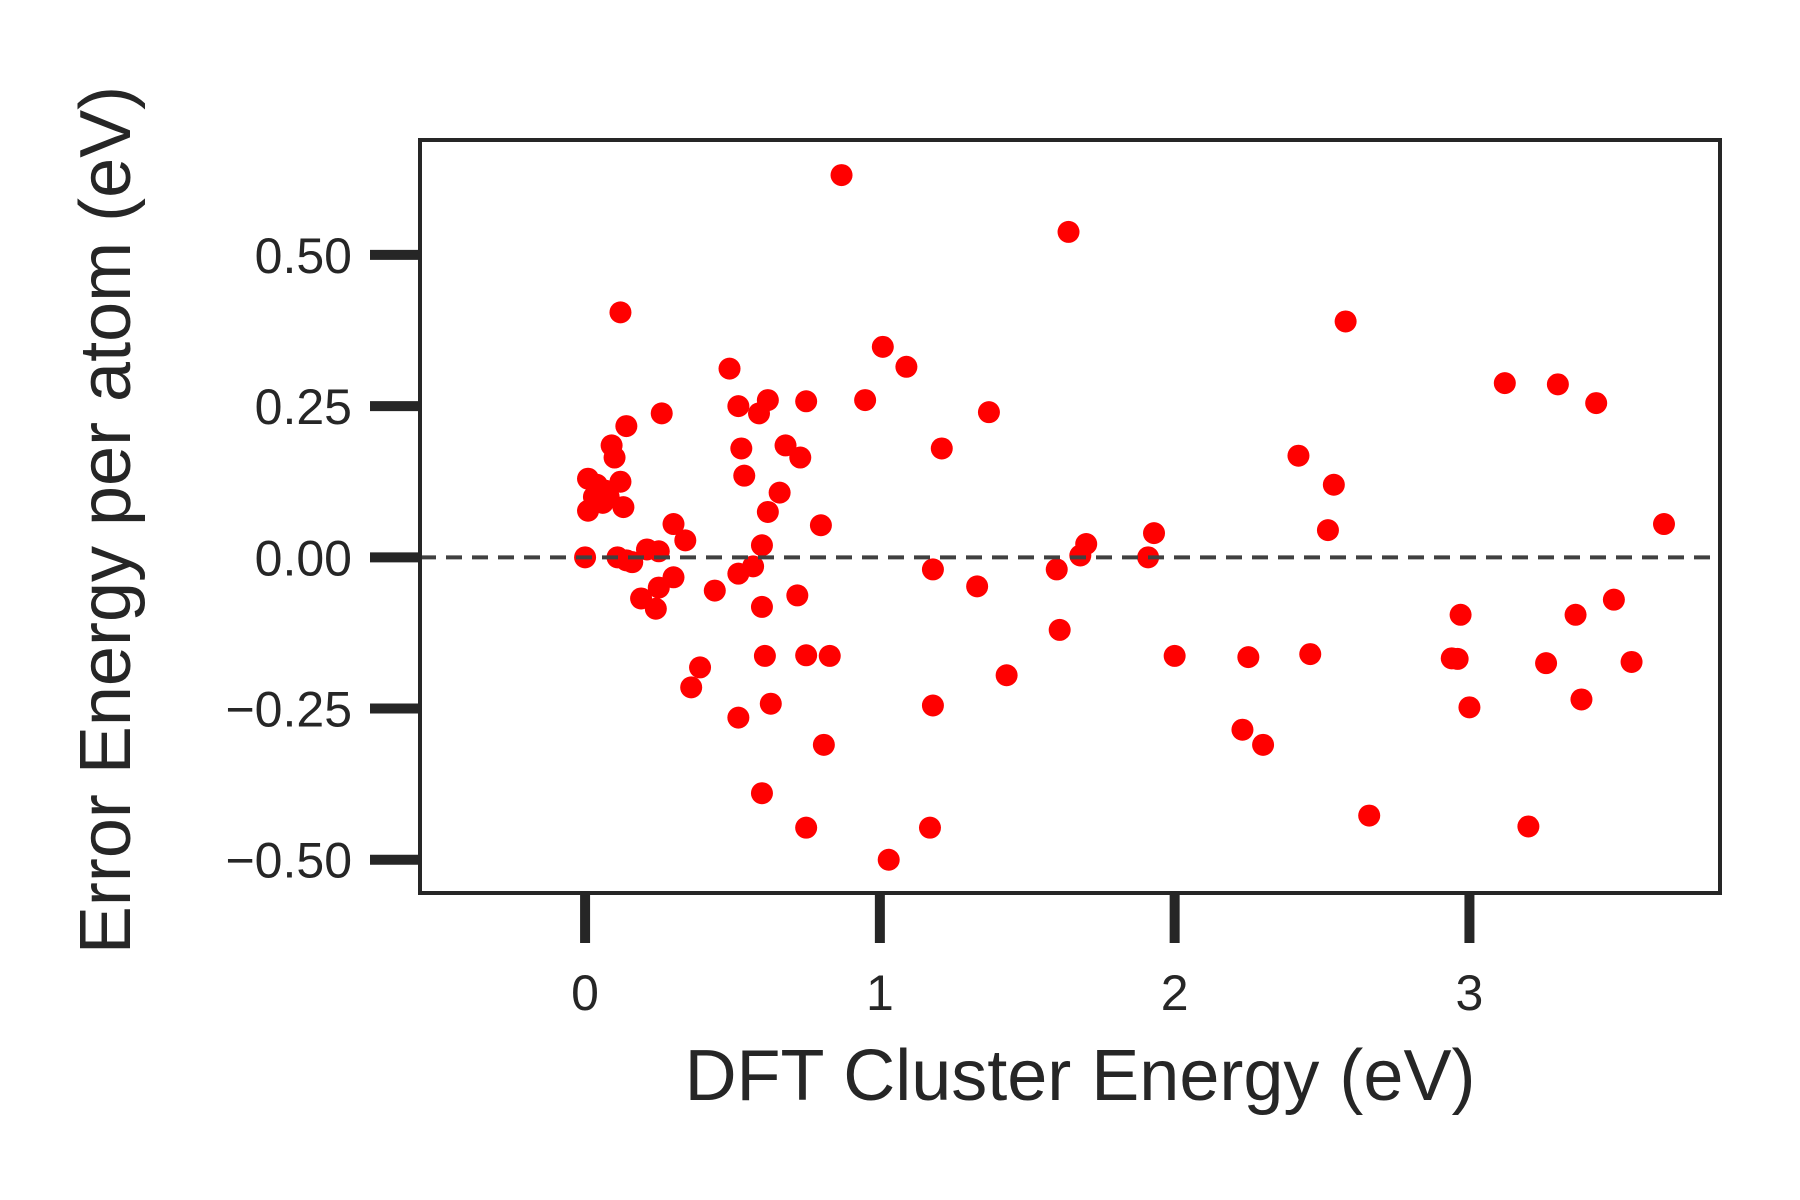  Describe the element at coordinates (303, 407) in the screenshot. I see `y-tick-label-3: 0.25` at that location.